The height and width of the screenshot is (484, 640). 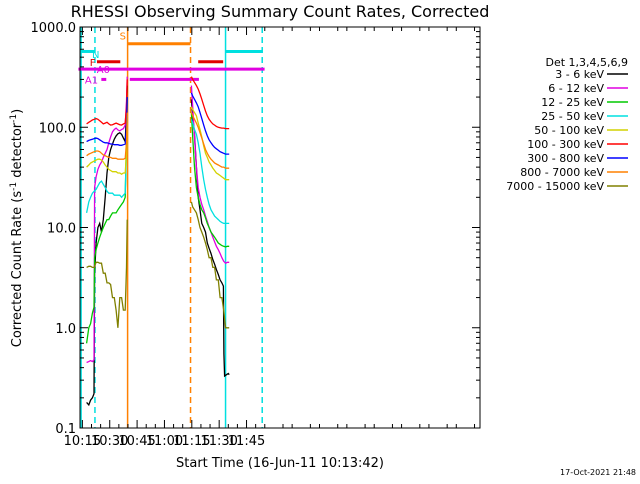 I want to click on series-line-3-6kev-seg1, so click(x=107, y=246).